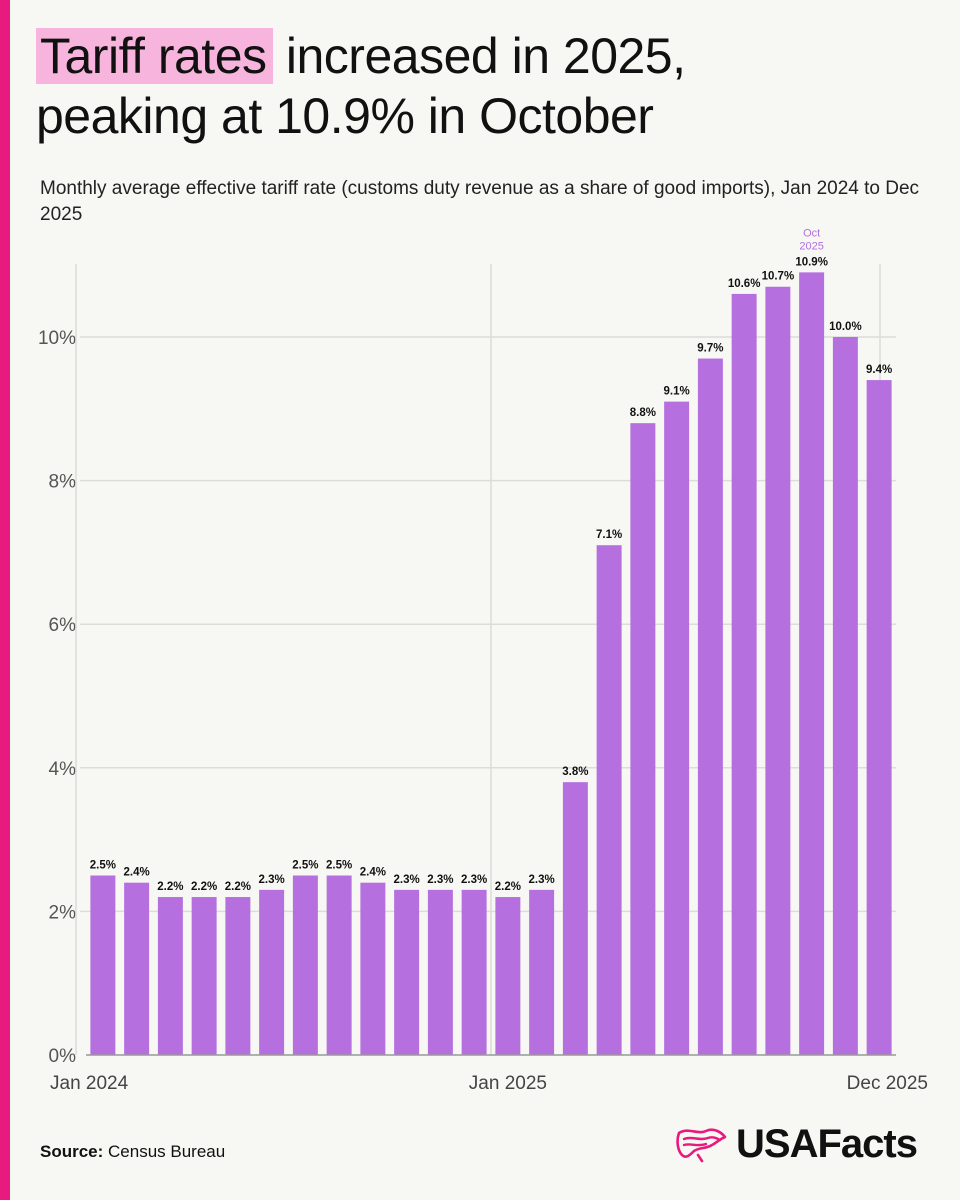 This screenshot has width=960, height=1200. I want to click on bar-value-label: 9.1%, so click(677, 392).